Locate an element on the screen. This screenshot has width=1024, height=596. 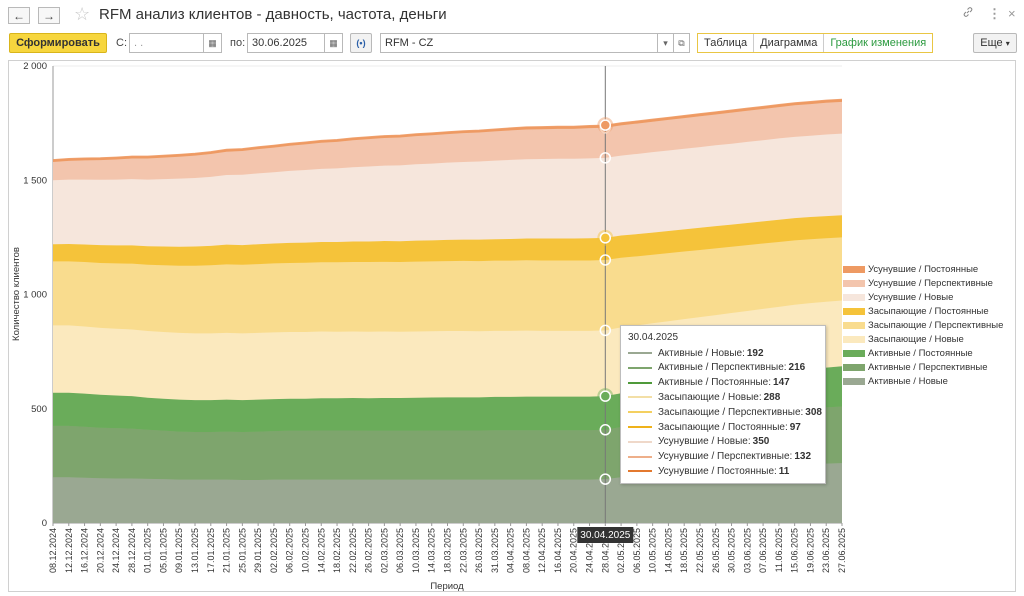
to-date-field: 30.06.2025 is located at coordinates (286, 43).